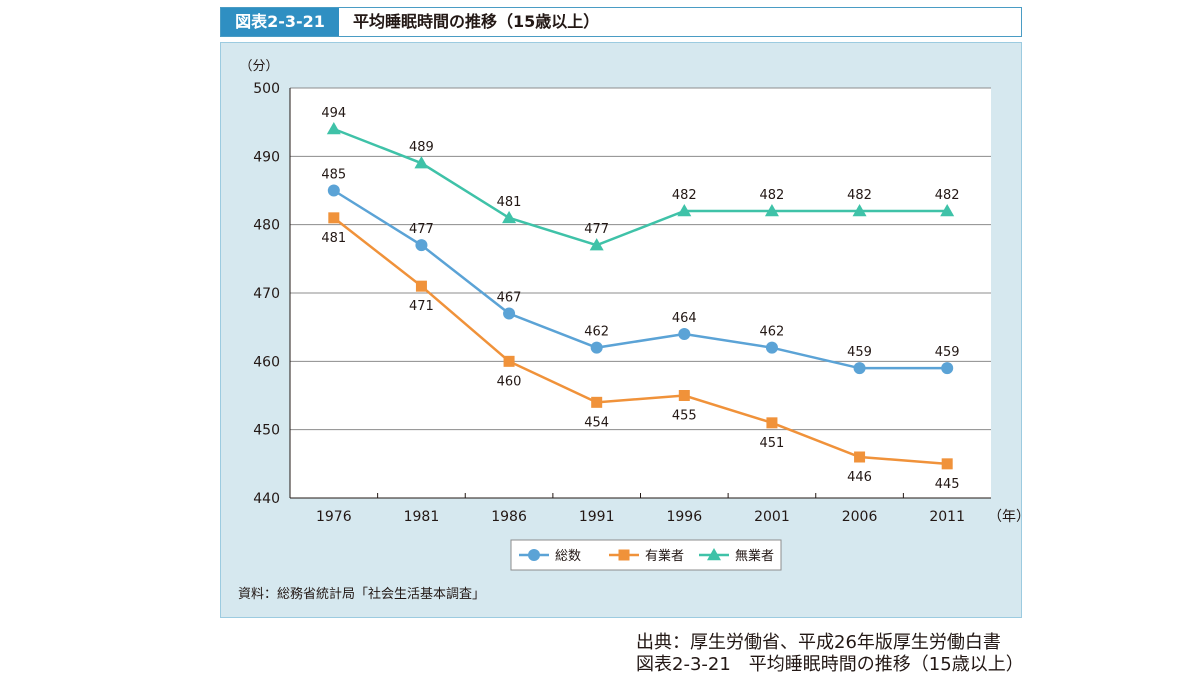 The width and height of the screenshot is (1200, 684). I want to click on data-label: 454, so click(596, 422).